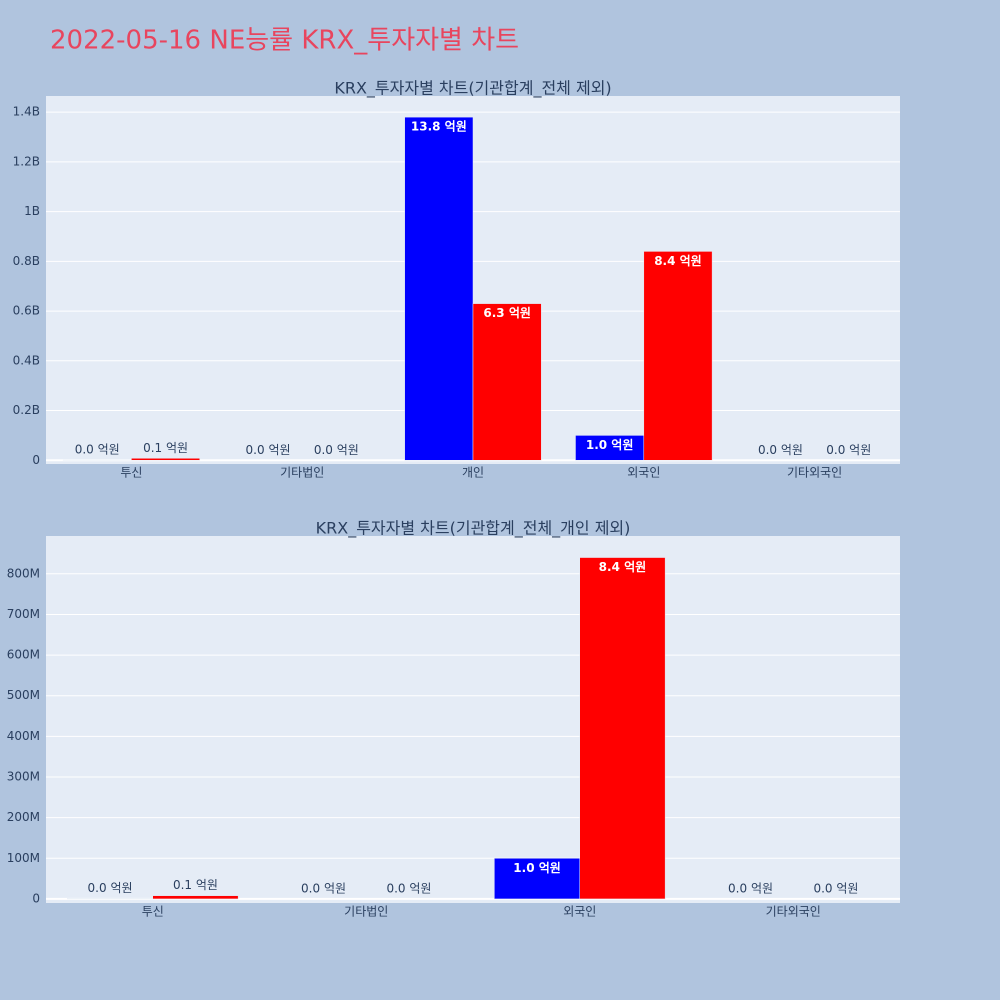 This screenshot has height=1000, width=1000. Describe the element at coordinates (23, 777) in the screenshot. I see `y-tick-label: 300M` at that location.